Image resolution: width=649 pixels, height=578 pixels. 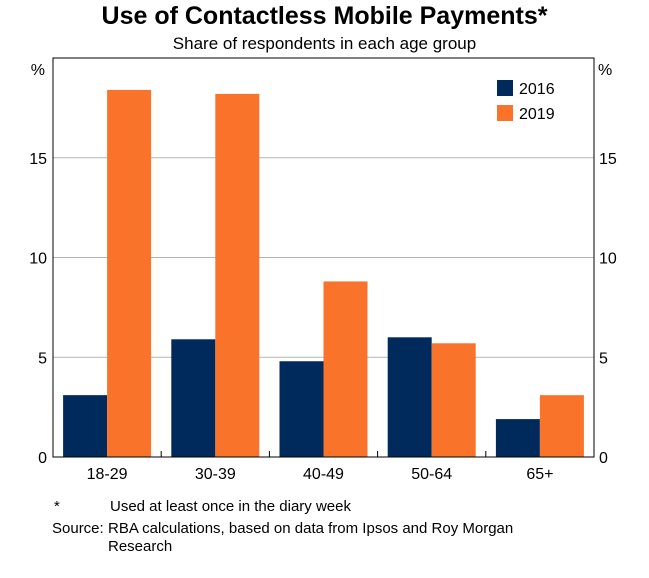 What do you see at coordinates (537, 89) in the screenshot?
I see `legend-label-2016: 2016` at bounding box center [537, 89].